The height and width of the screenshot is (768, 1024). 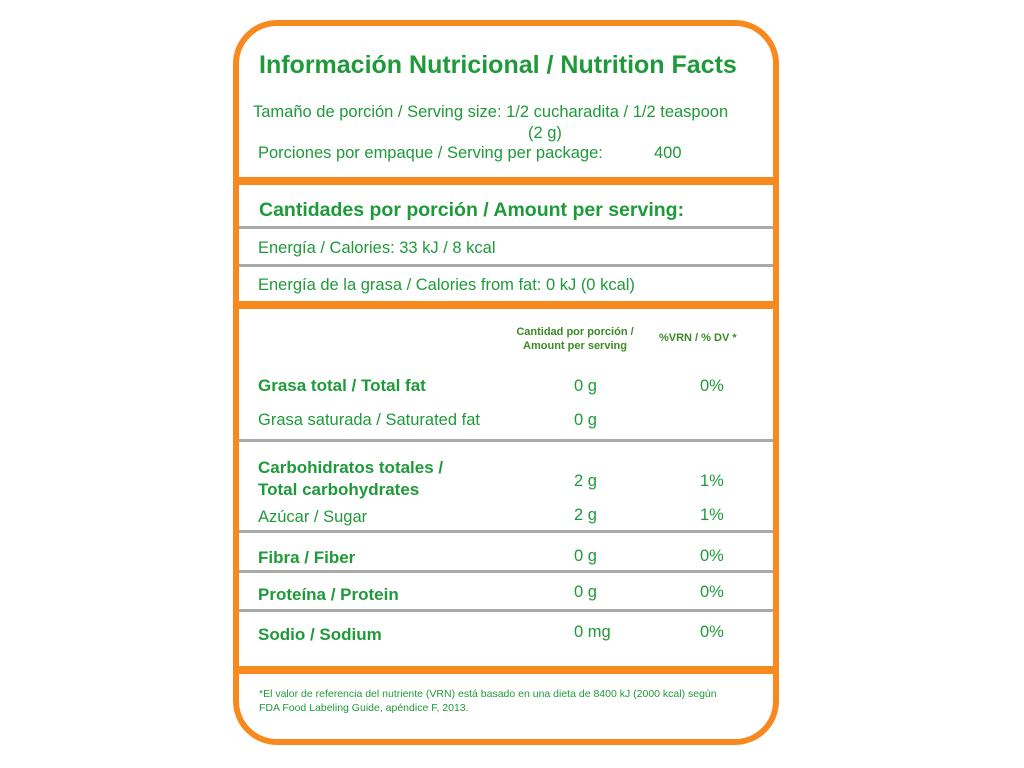 What do you see at coordinates (339, 489) in the screenshot?
I see `carbohydrates-label: Total carbohydrates` at bounding box center [339, 489].